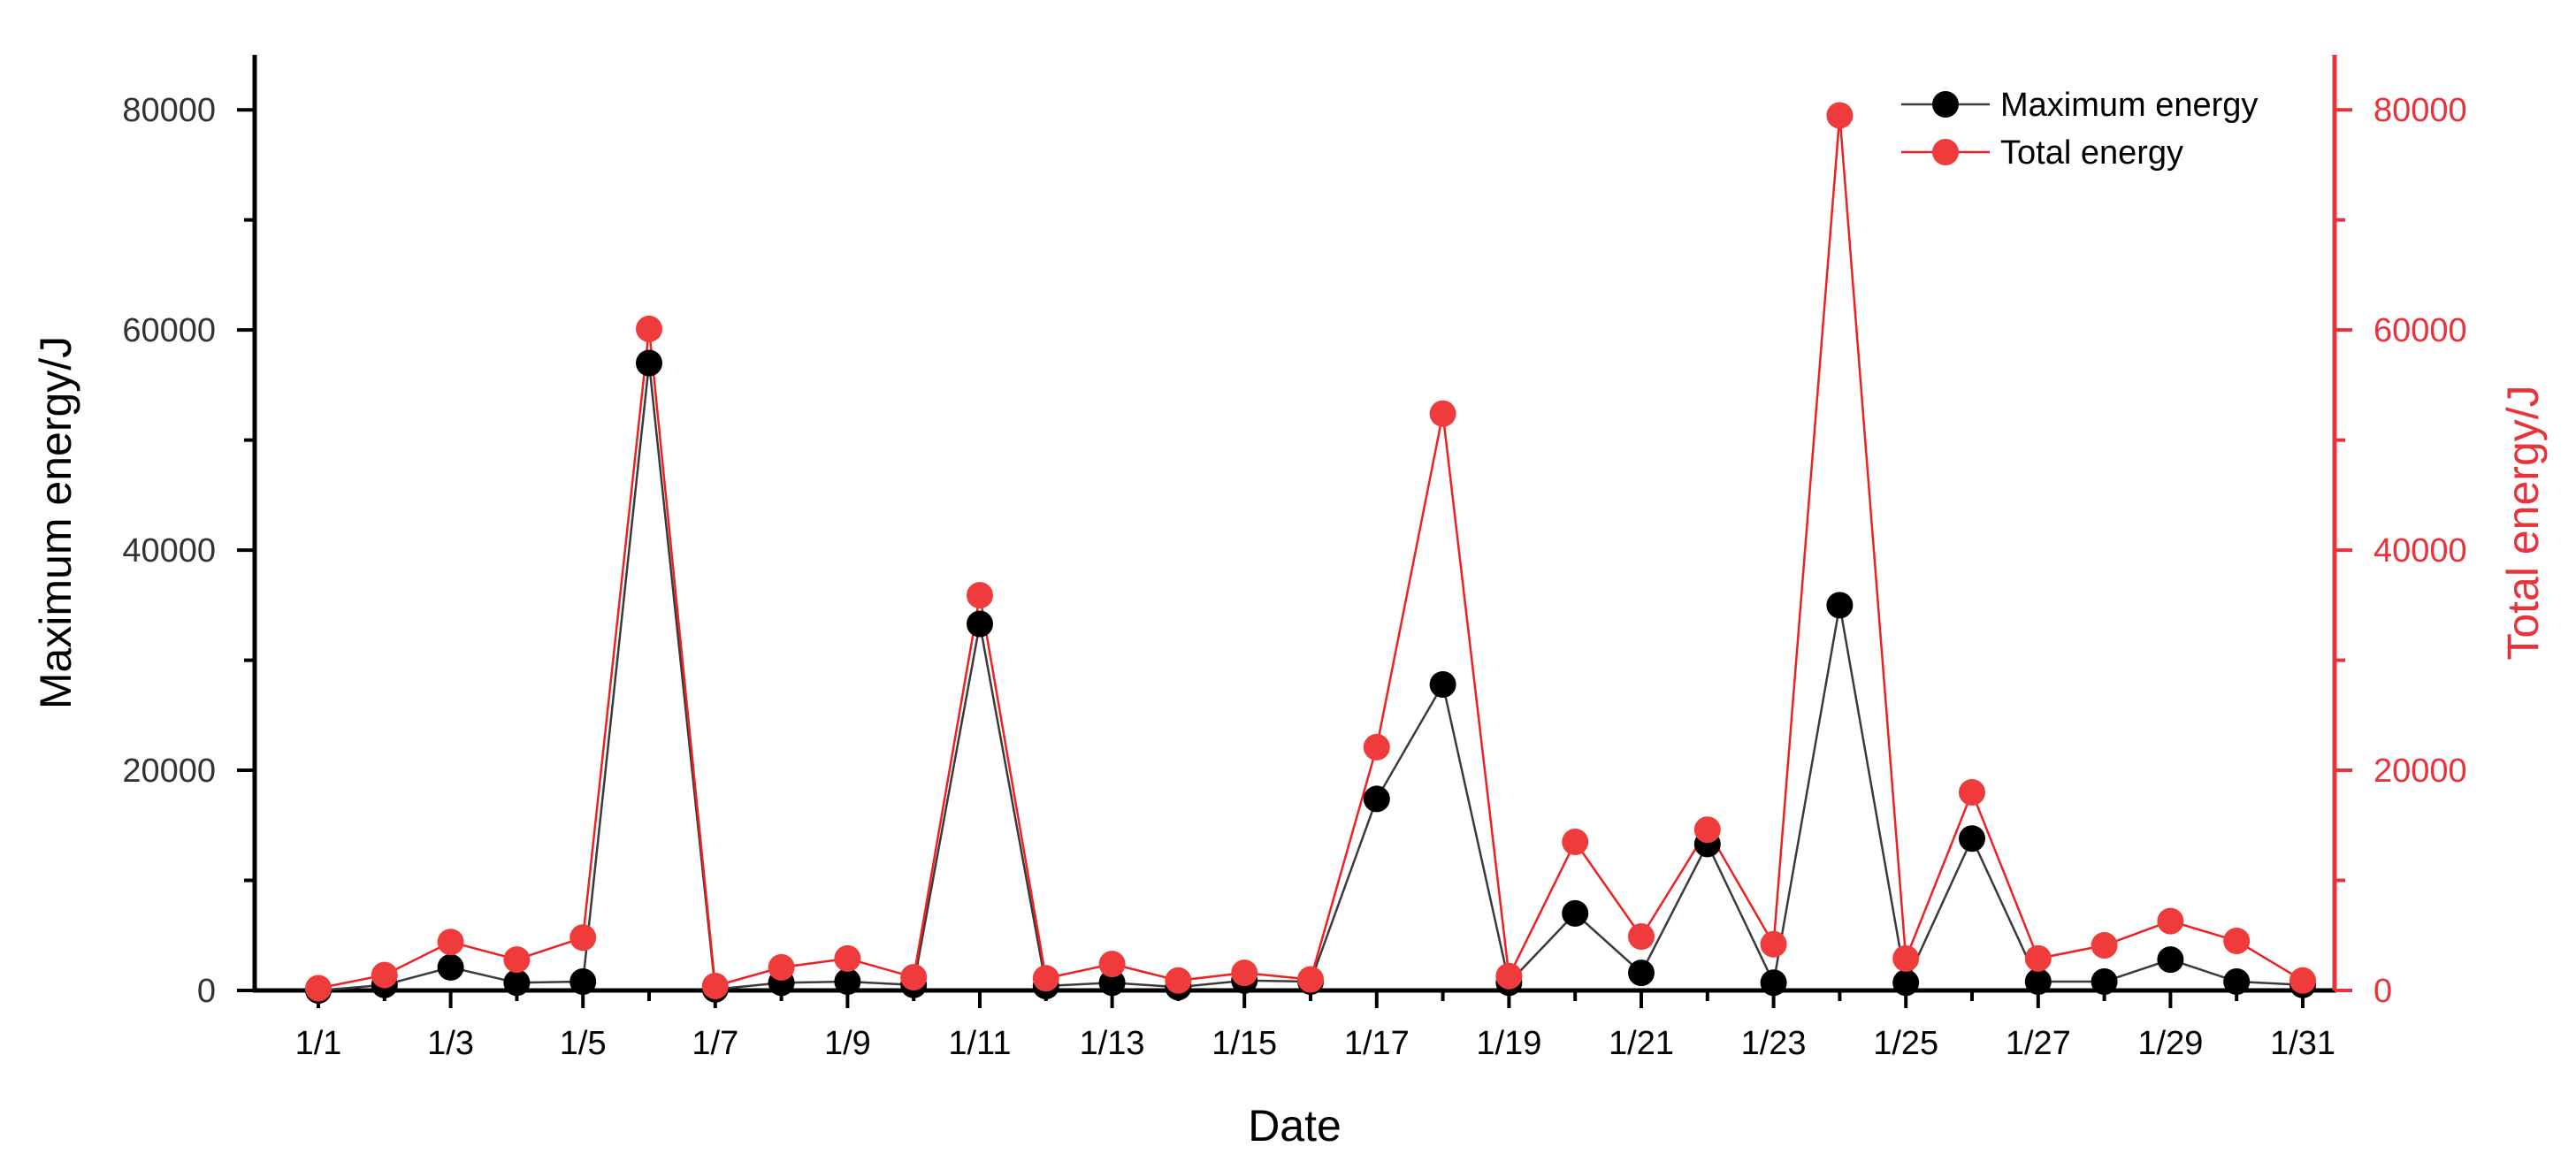 The height and width of the screenshot is (1162, 2576). What do you see at coordinates (2302, 1043) in the screenshot?
I see `x-tick-label: 1/31` at bounding box center [2302, 1043].